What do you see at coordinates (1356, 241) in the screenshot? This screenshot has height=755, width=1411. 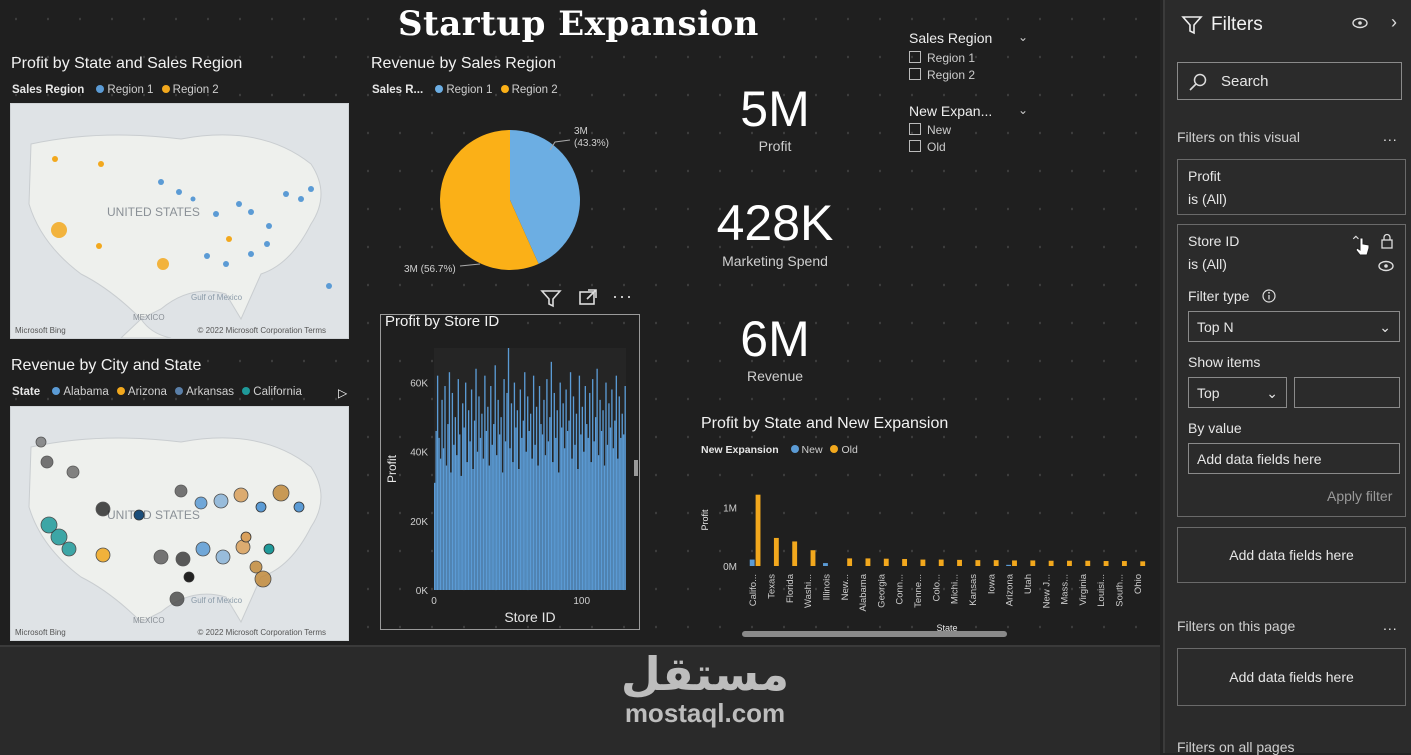 I see `collapse-chevron-icon: ⌃` at bounding box center [1356, 241].